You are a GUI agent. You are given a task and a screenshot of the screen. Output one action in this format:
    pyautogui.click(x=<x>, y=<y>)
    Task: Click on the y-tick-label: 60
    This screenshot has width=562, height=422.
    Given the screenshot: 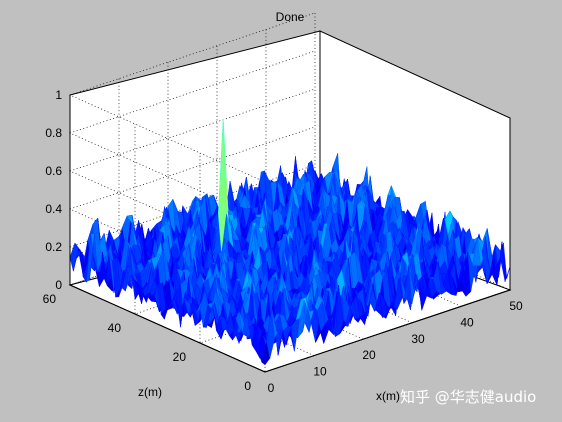 What is the action you would take?
    pyautogui.click(x=50, y=299)
    